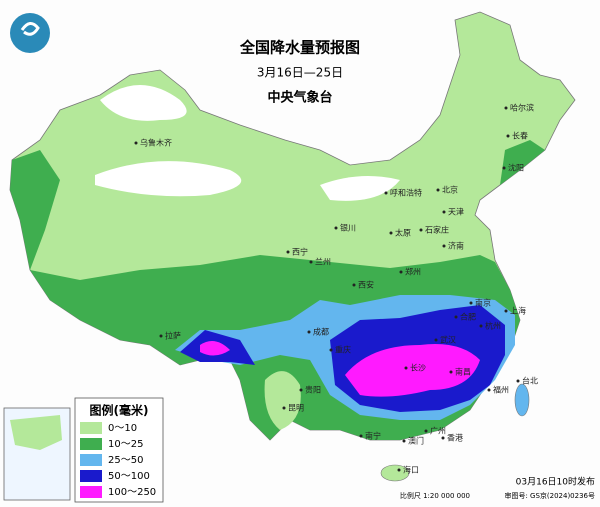  Describe the element at coordinates (406, 193) in the screenshot. I see `city-label: 呼和浩特` at that location.